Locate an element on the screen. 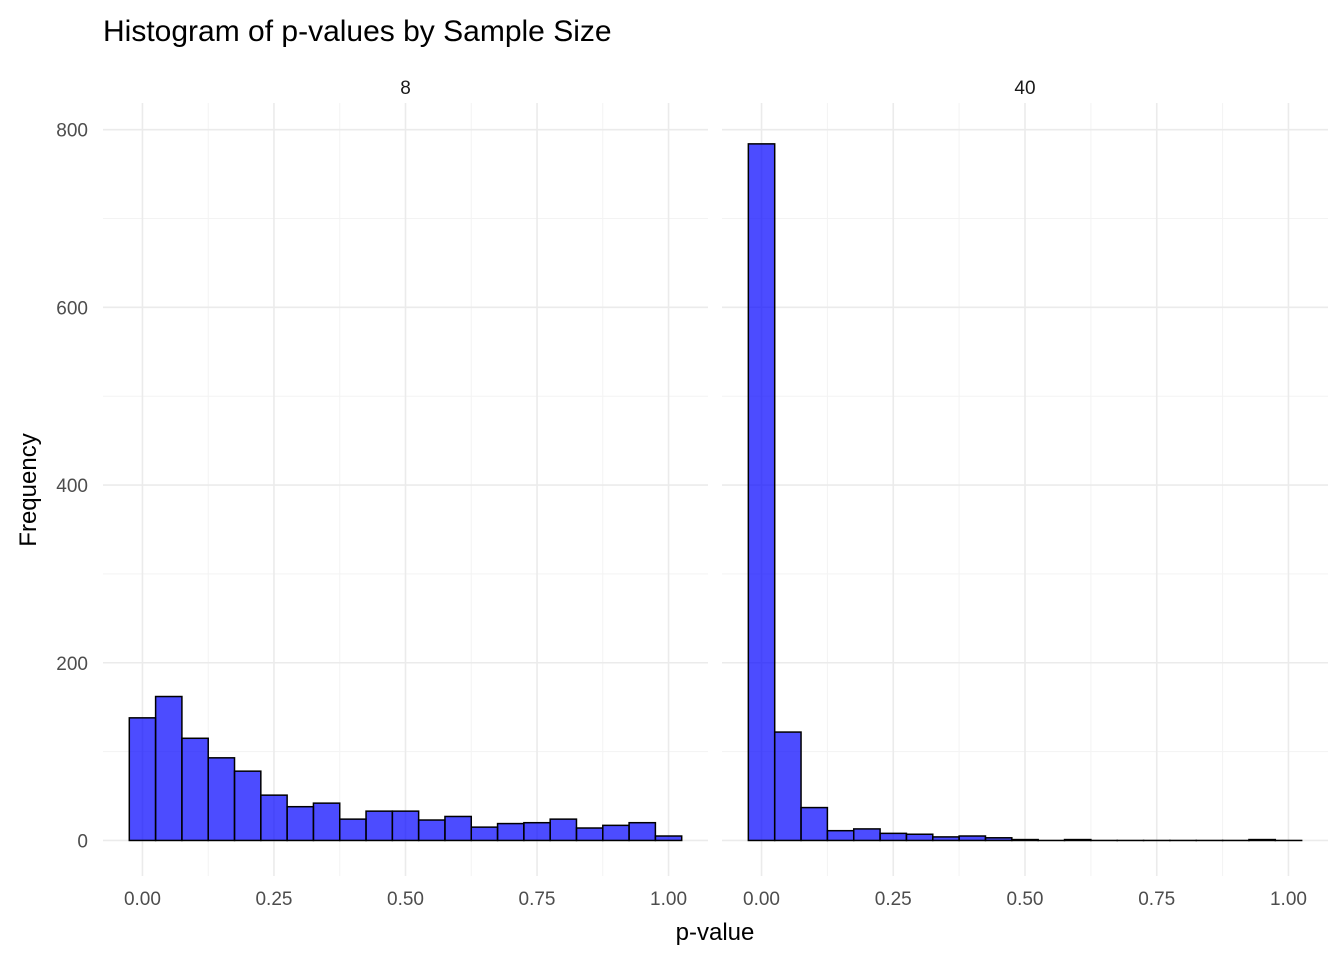 The image size is (1344, 960). y-tick-label: 400 is located at coordinates (72, 486).